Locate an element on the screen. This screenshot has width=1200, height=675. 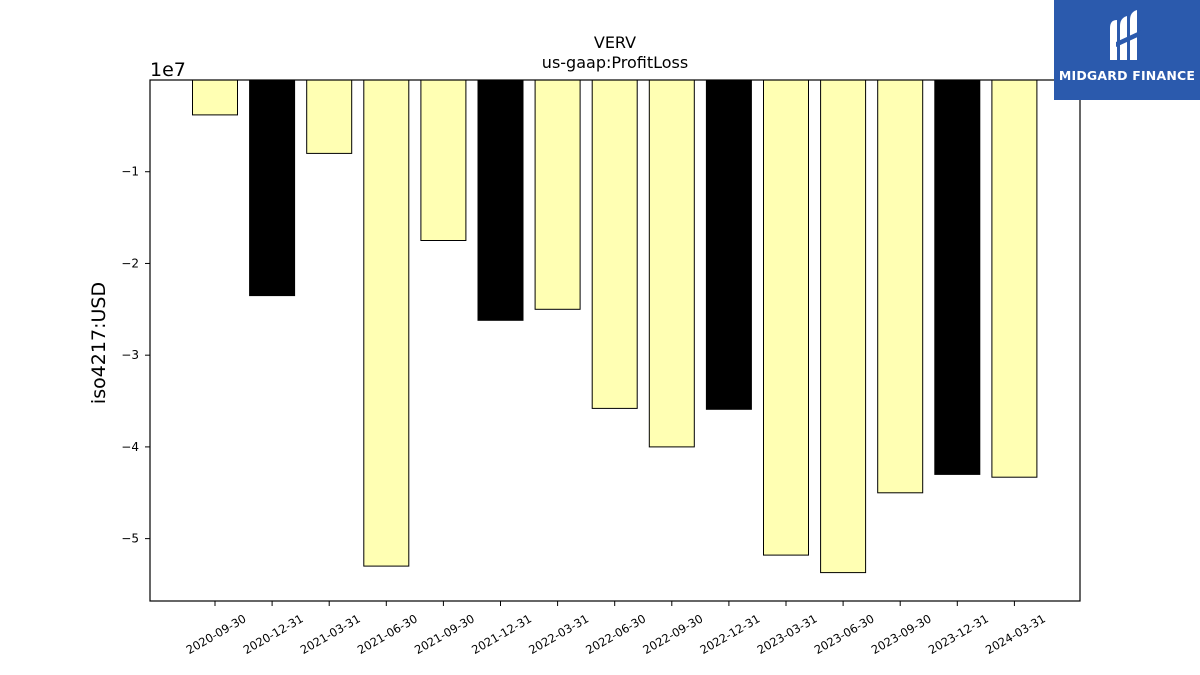
x-tick-label: 2021-12-31 is located at coordinates (501, 634).